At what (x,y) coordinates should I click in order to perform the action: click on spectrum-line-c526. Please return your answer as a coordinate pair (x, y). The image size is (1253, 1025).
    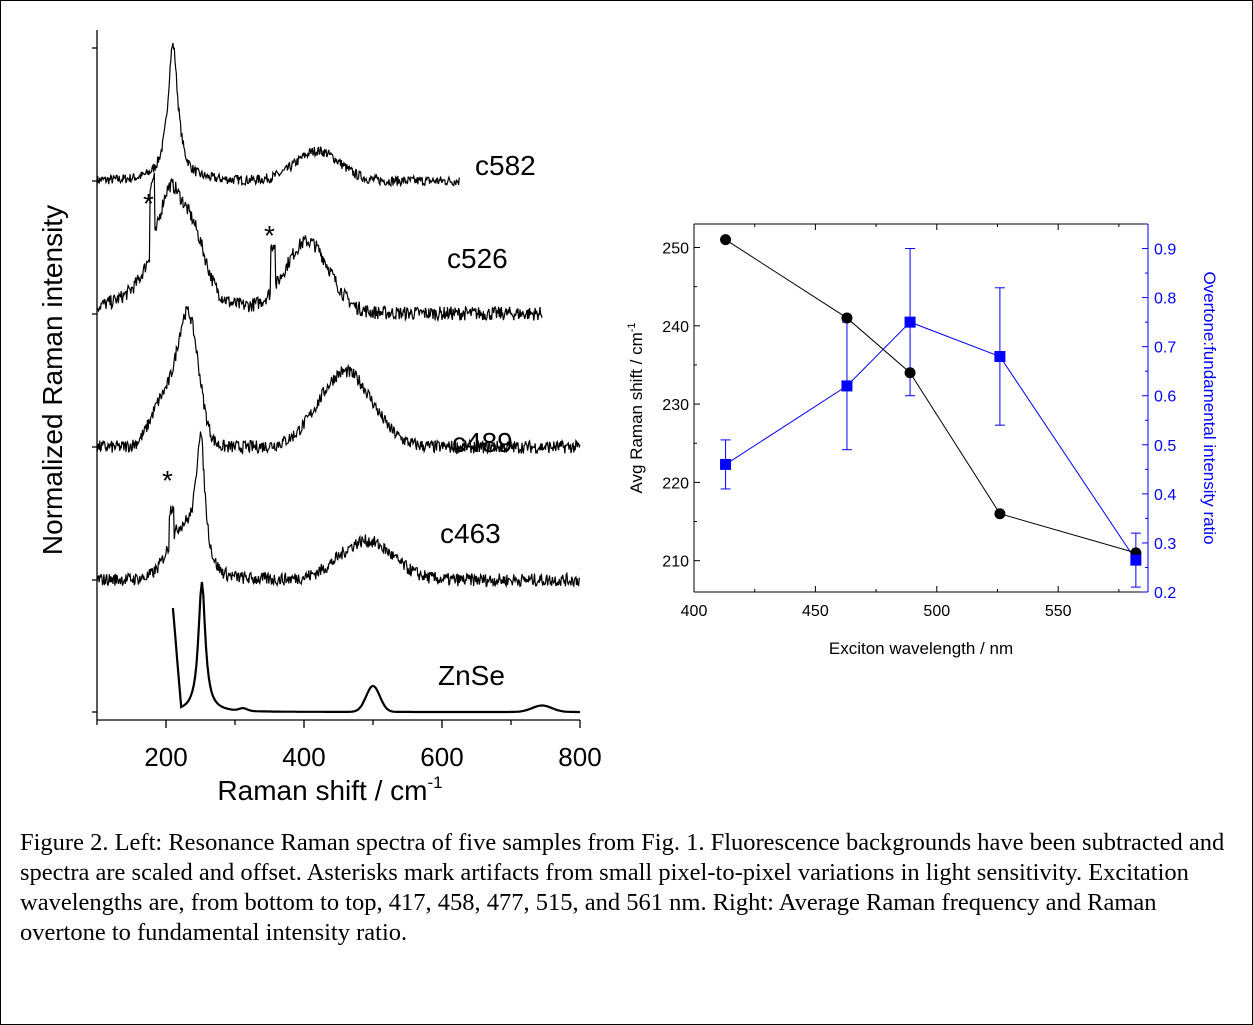
    Looking at the image, I should click on (319, 247).